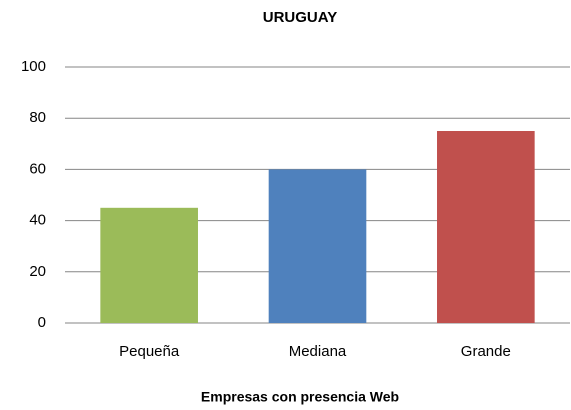 This screenshot has height=410, width=571. Describe the element at coordinates (37, 117) in the screenshot. I see `y-tick-label: 80` at that location.